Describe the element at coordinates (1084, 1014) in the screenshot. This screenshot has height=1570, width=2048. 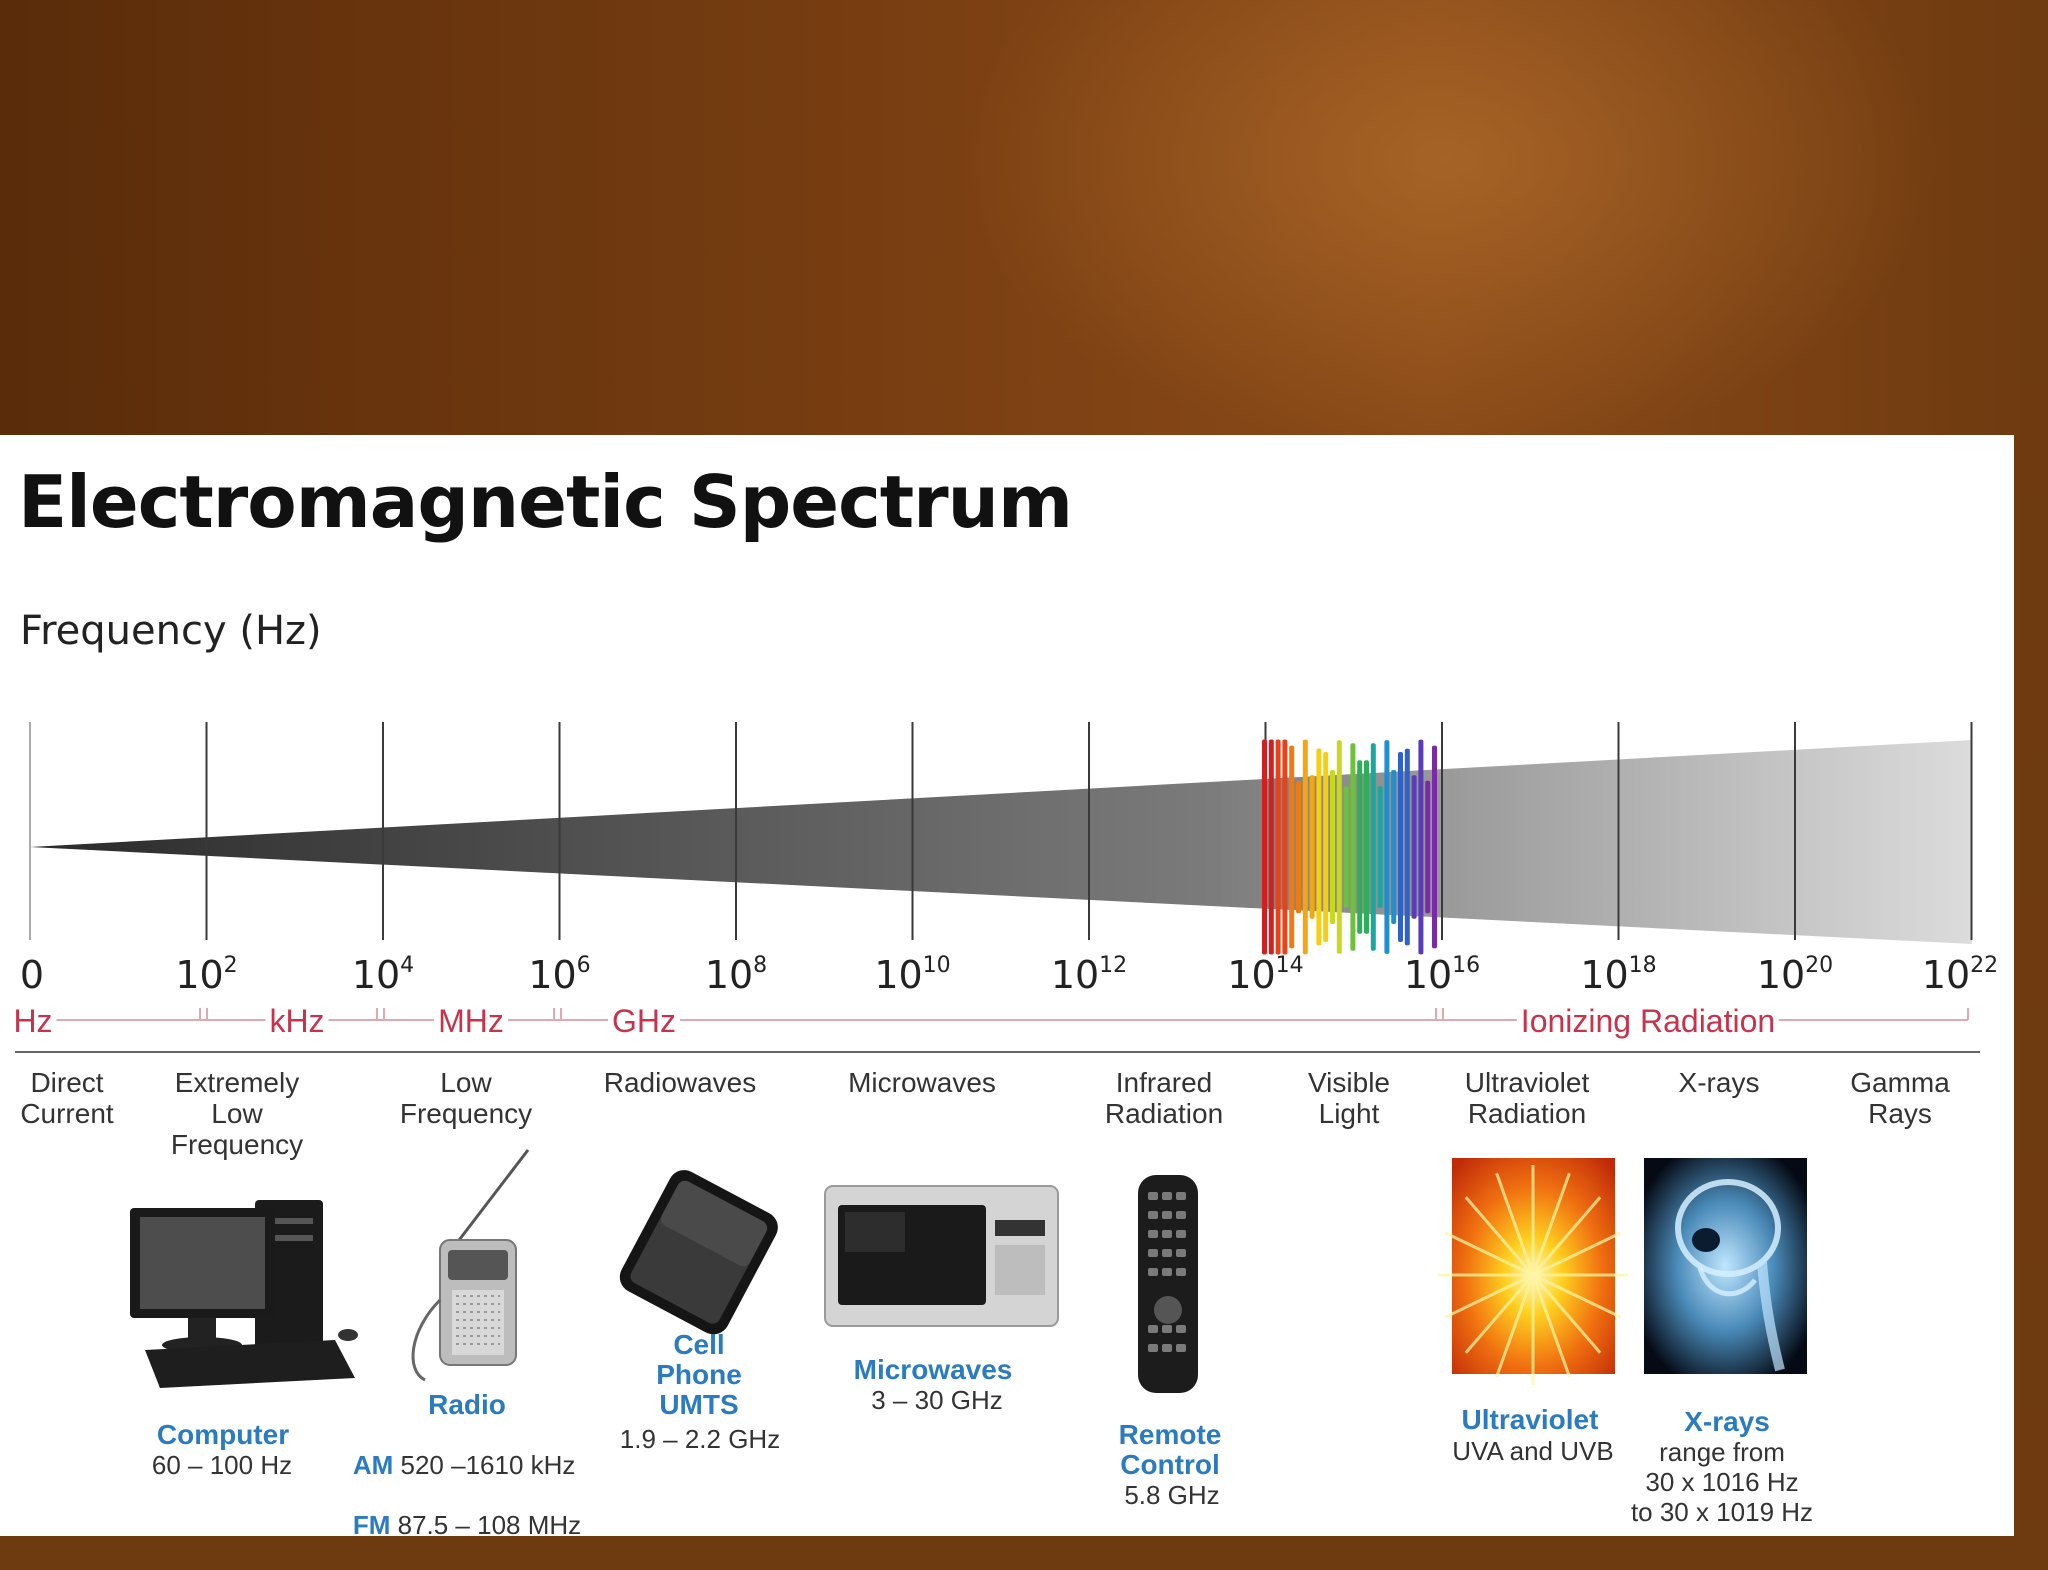
I see `unit-separators` at that location.